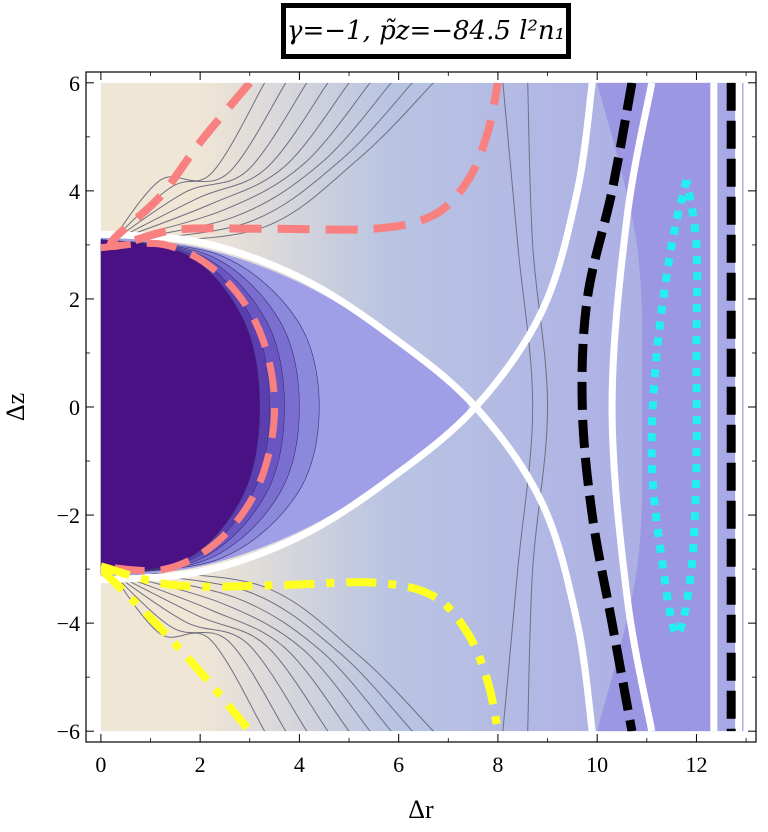  I want to click on x-tick-label-0: 0, so click(100, 764).